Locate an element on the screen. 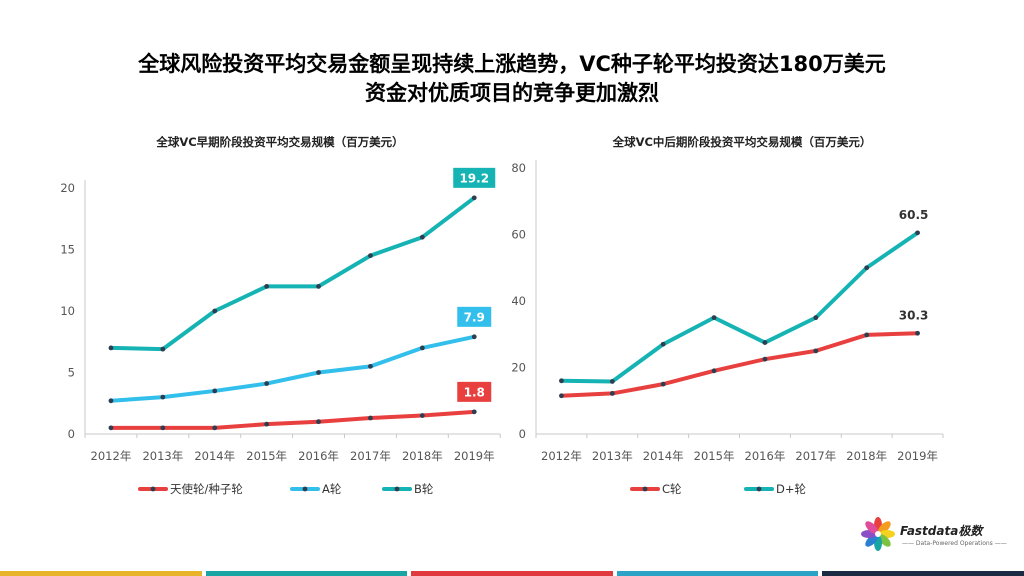 The width and height of the screenshot is (1024, 576). chart-0-y-tick-label: 15 is located at coordinates (67, 250).